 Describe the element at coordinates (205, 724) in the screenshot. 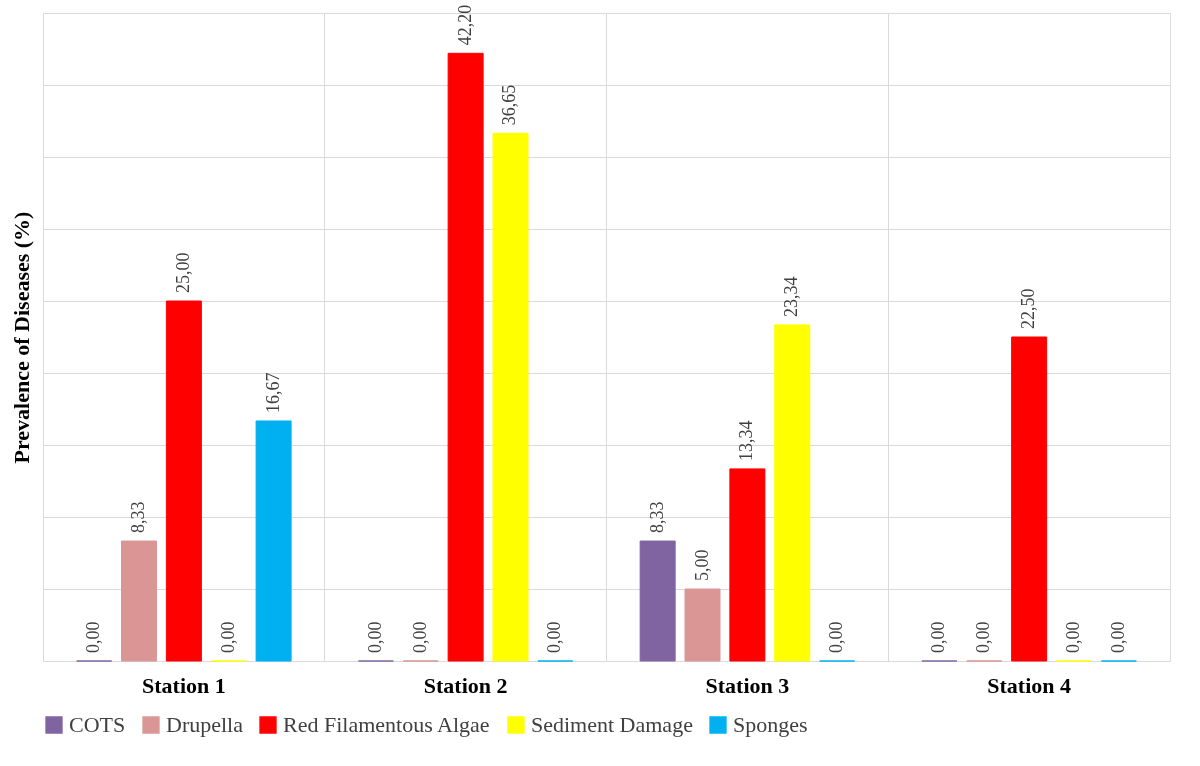

I see `legend-label: Drupella` at that location.